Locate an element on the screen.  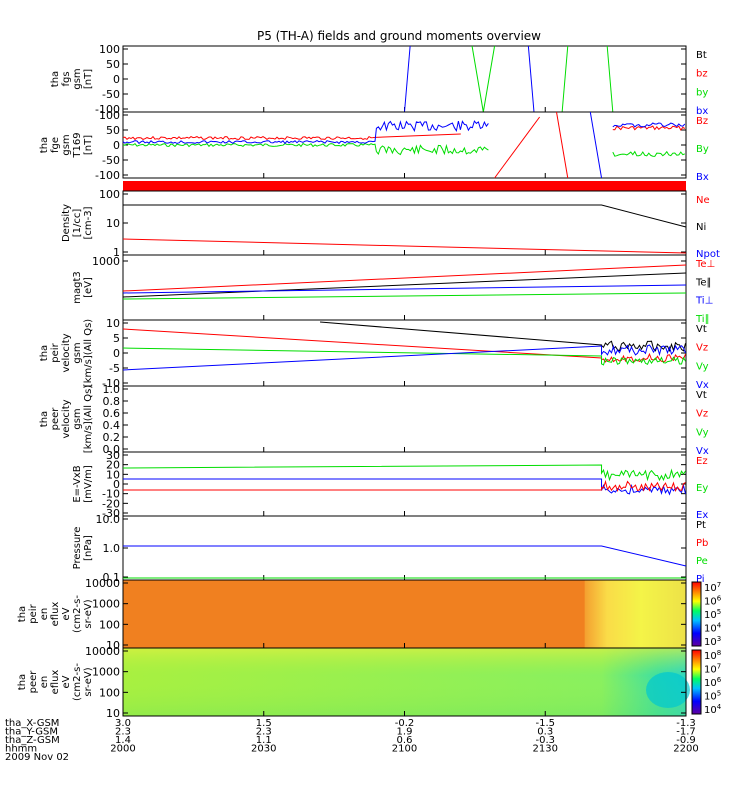
axis-row-label: hhmm is located at coordinates (21, 749).